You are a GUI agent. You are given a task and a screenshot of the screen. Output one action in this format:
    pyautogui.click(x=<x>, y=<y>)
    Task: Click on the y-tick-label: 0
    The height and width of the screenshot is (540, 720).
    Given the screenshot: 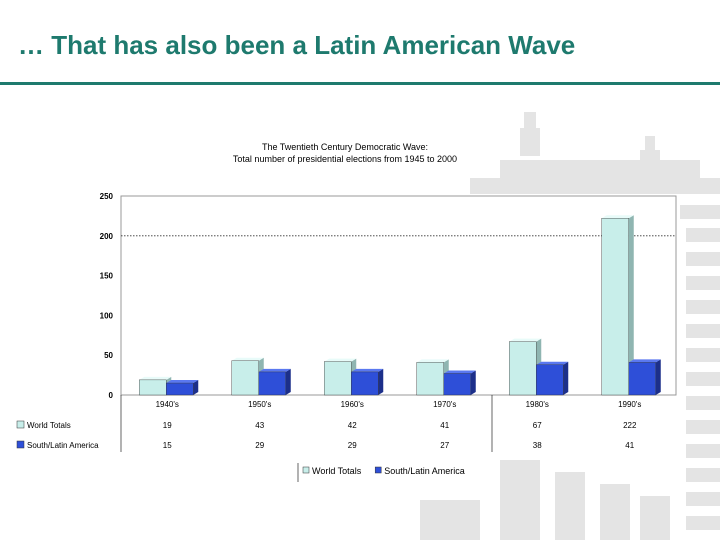 What is the action you would take?
    pyautogui.click(x=111, y=395)
    